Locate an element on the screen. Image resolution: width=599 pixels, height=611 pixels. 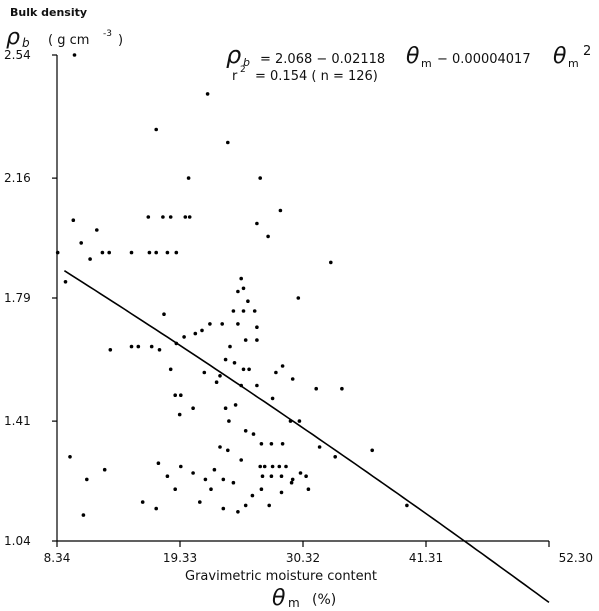
equation-lhs-symbol: ρ is located at coordinates (233, 55).